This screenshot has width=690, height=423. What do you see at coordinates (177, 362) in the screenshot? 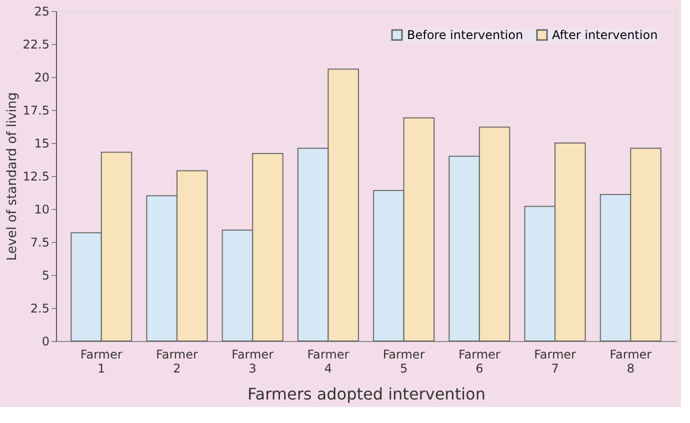
I see `x-tick-label: Farmer 2` at bounding box center [177, 362].